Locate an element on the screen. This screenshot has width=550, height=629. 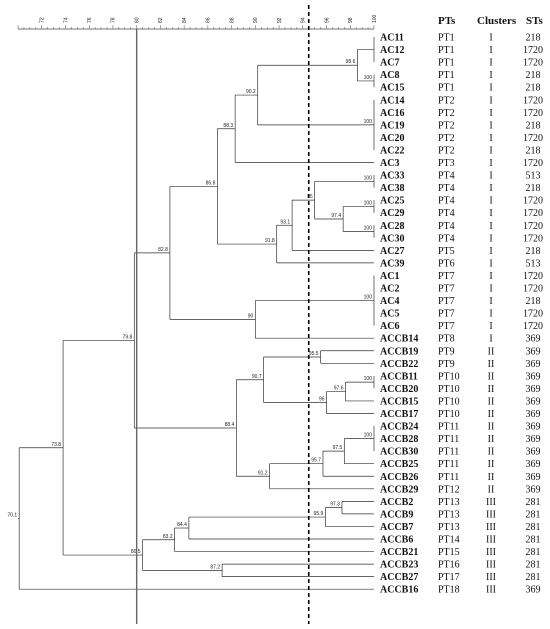
scale-tick-label: 100 is located at coordinates (375, 18).